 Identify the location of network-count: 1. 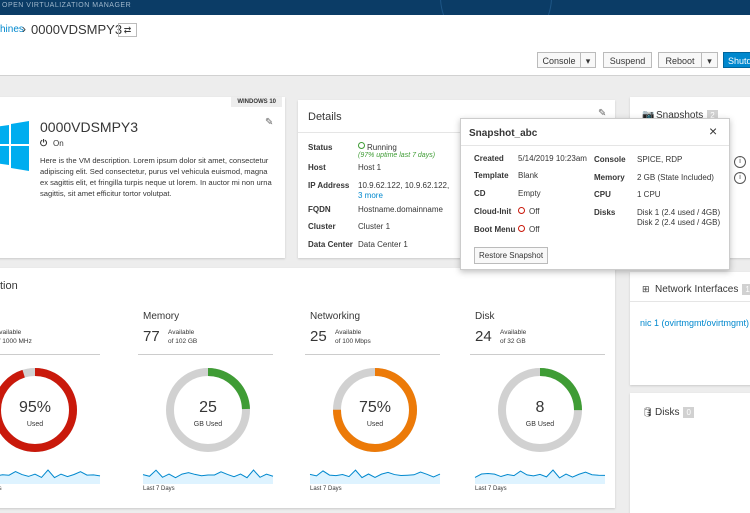
(746, 289).